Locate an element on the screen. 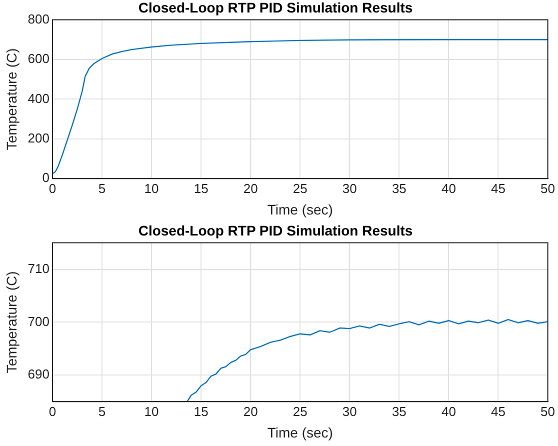 The image size is (558, 446). y-tick-label: 710 is located at coordinates (39, 268).